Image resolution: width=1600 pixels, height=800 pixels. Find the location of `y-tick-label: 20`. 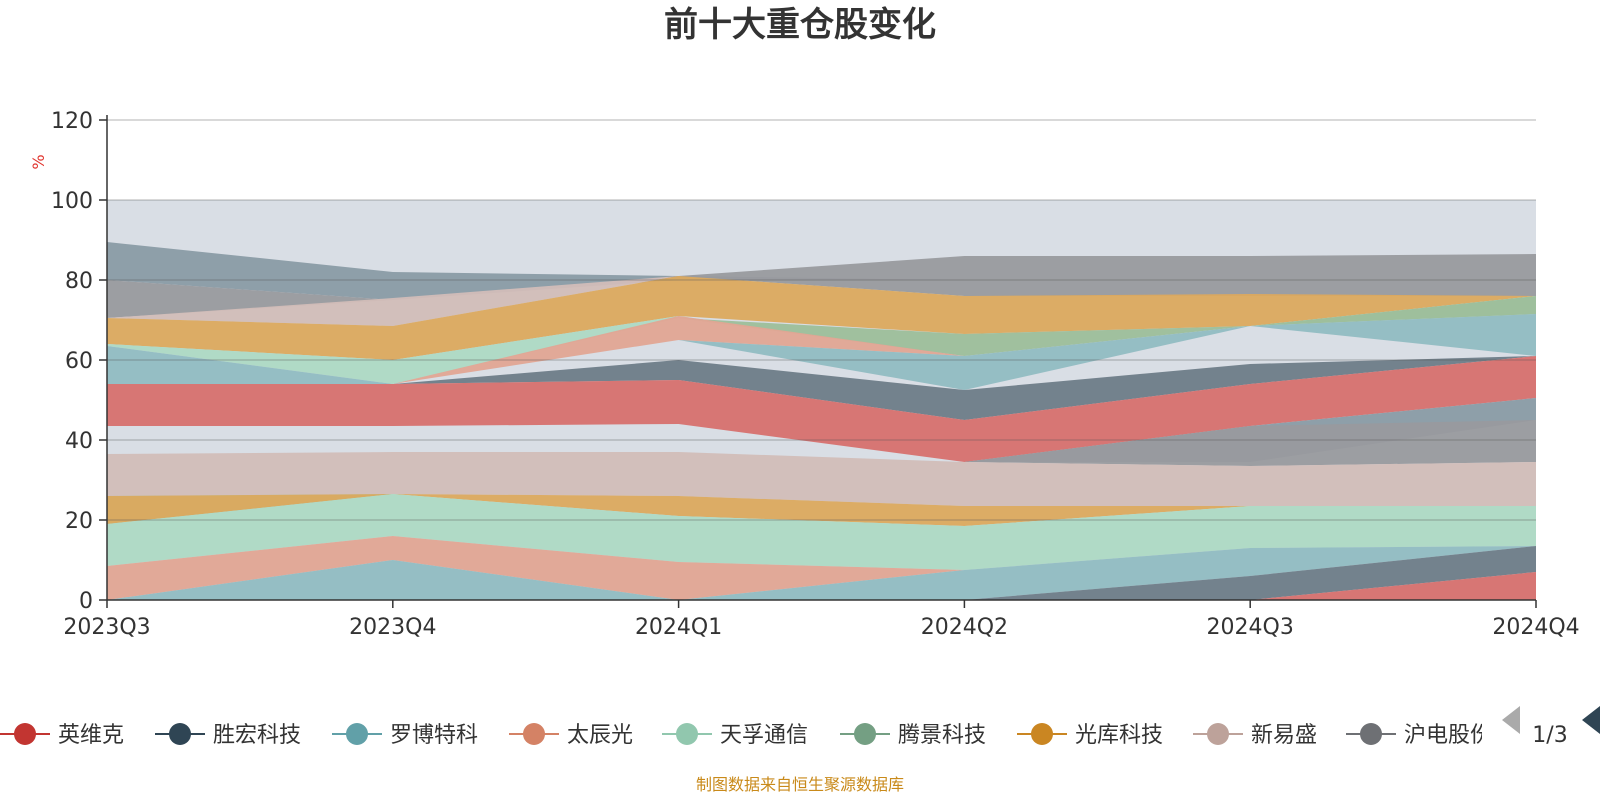

y-tick-label: 20 is located at coordinates (79, 521).